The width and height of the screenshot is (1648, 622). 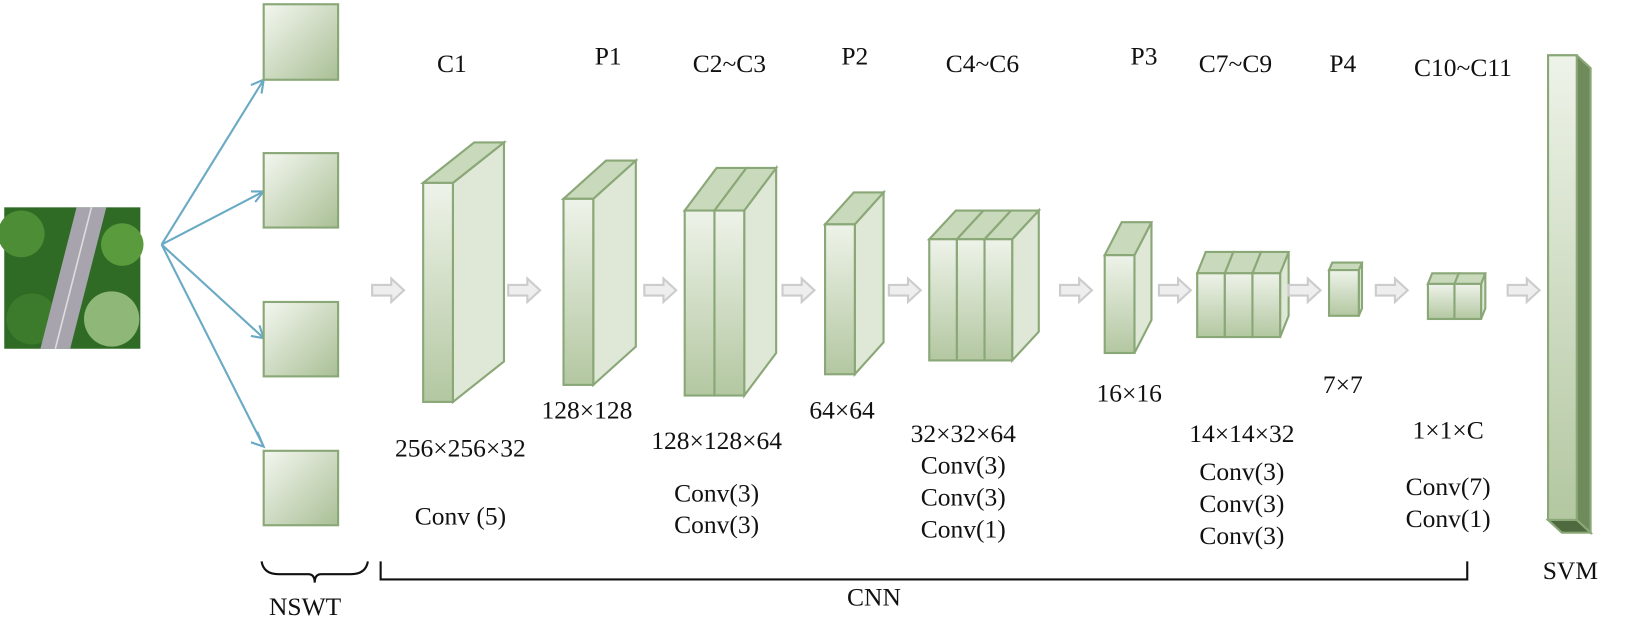 I want to click on nswt-brace, so click(x=314, y=572).